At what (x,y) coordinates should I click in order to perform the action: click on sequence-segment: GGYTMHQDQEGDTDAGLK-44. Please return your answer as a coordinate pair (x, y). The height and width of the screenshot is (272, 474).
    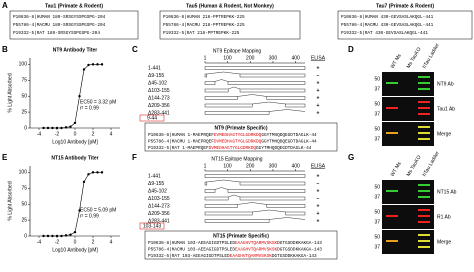
    Looking at the image, I should click on (289, 142).